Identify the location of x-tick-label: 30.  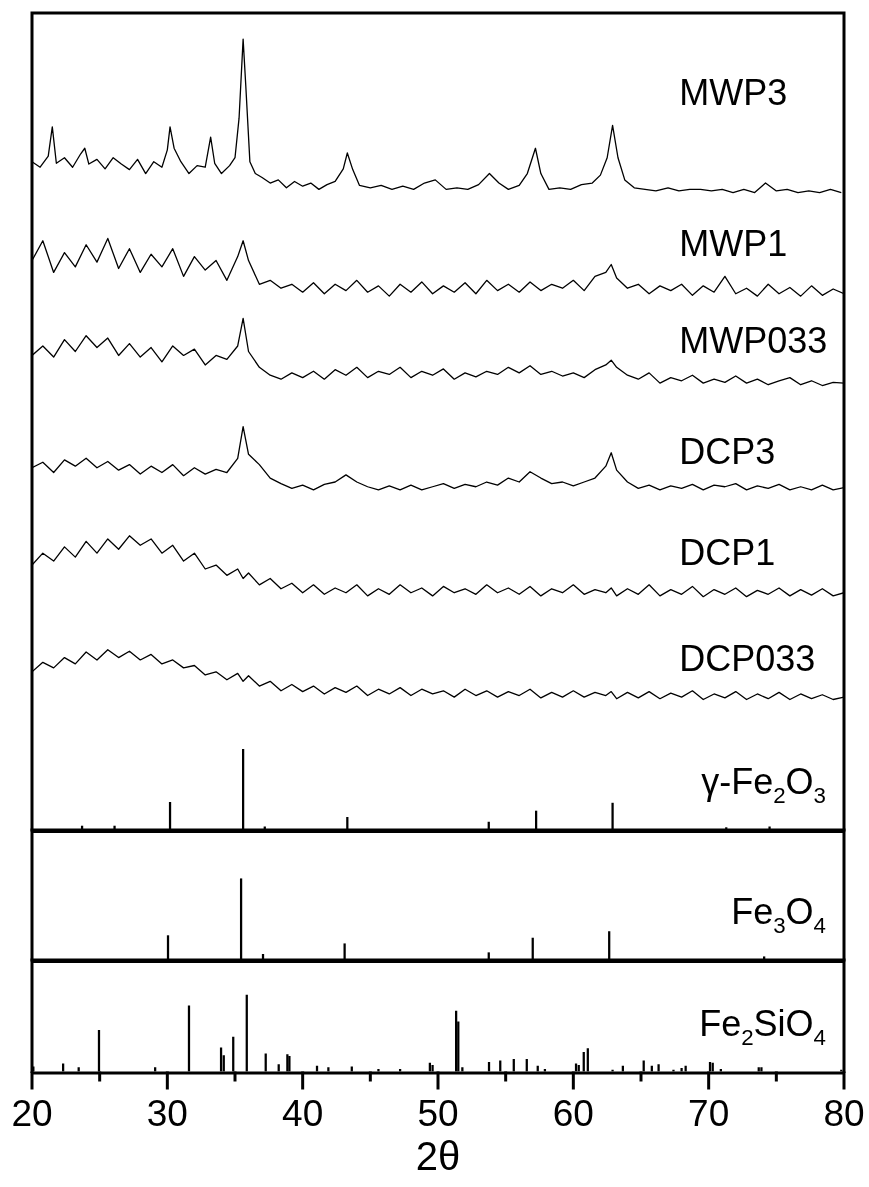
(167, 1113).